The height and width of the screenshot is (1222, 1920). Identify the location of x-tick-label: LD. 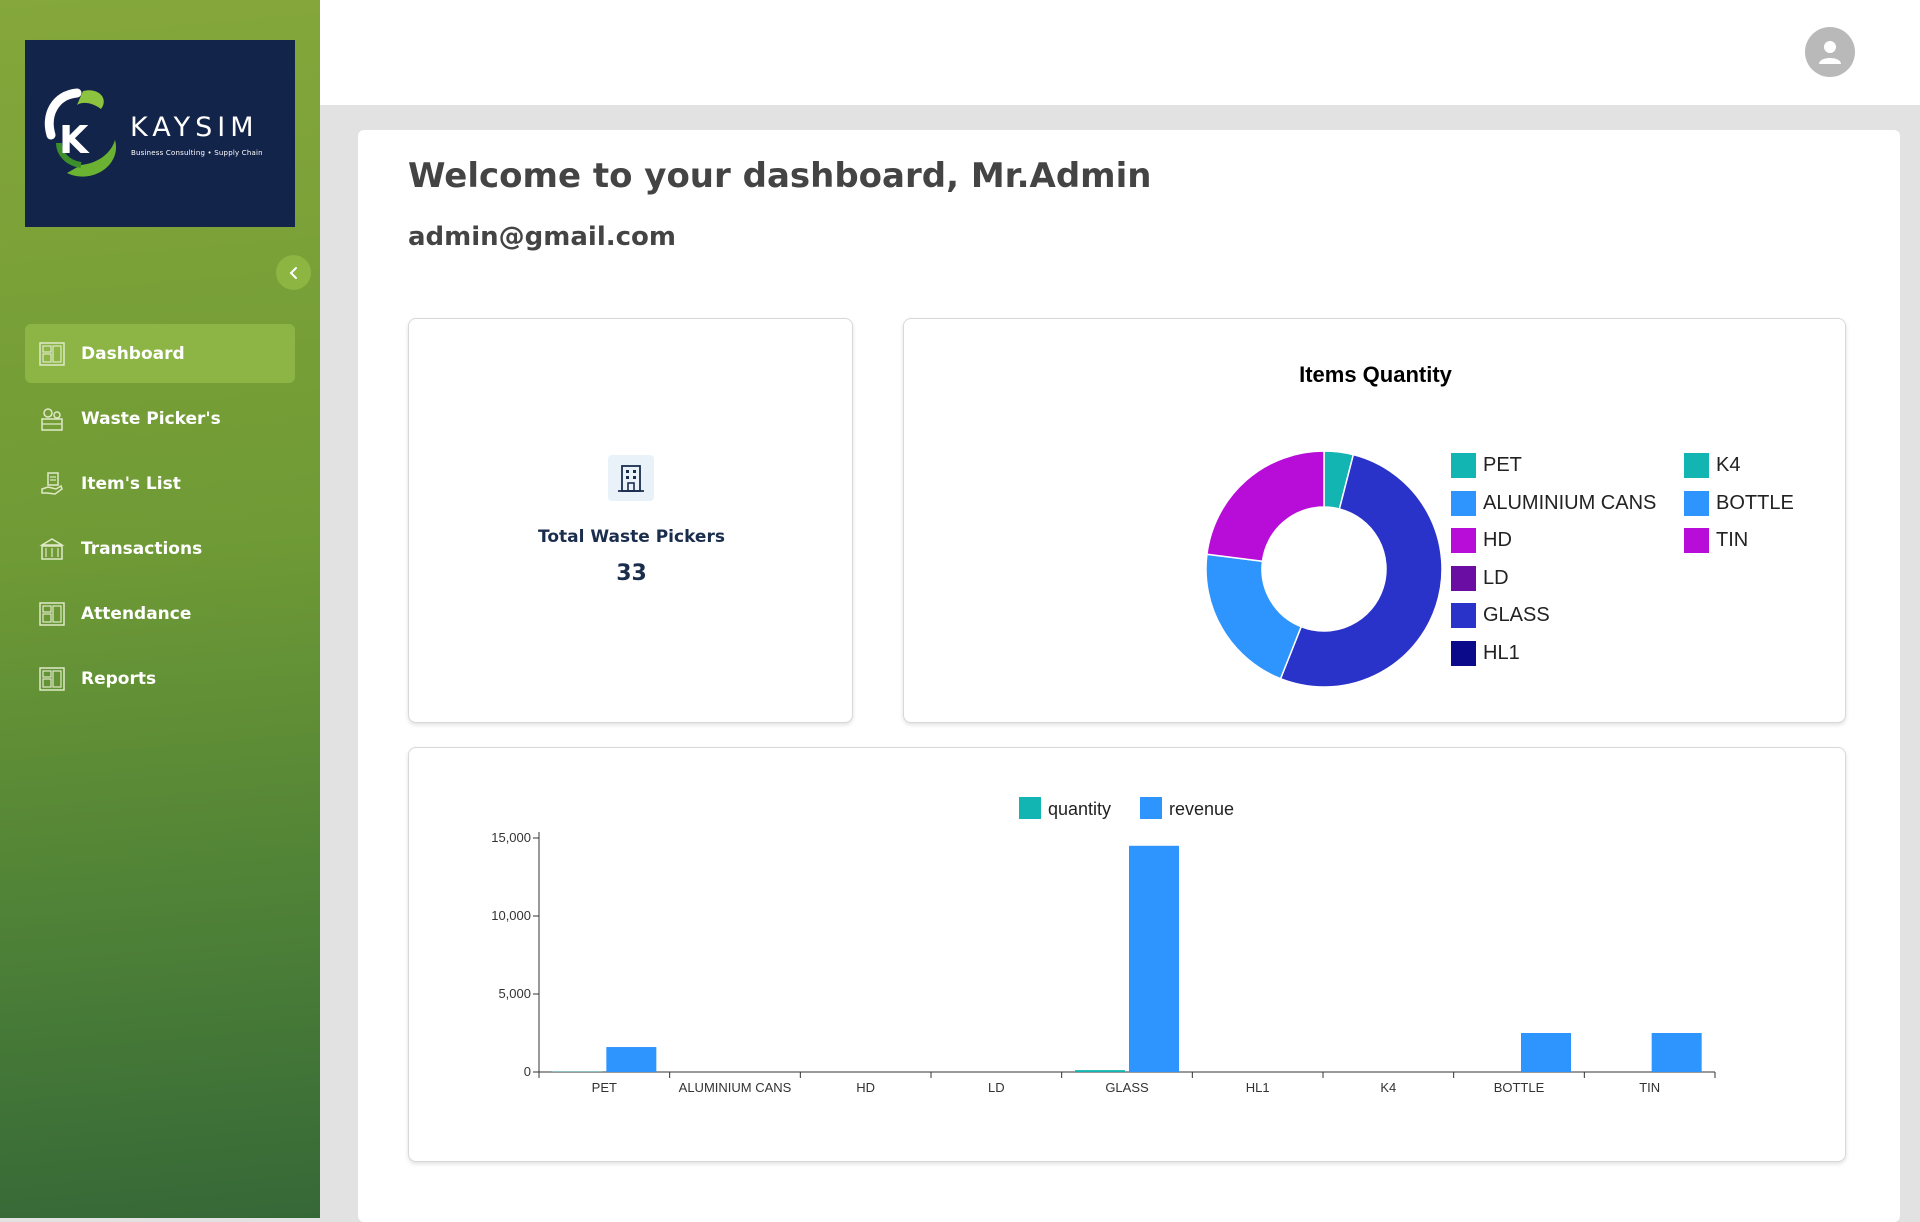
(996, 1087).